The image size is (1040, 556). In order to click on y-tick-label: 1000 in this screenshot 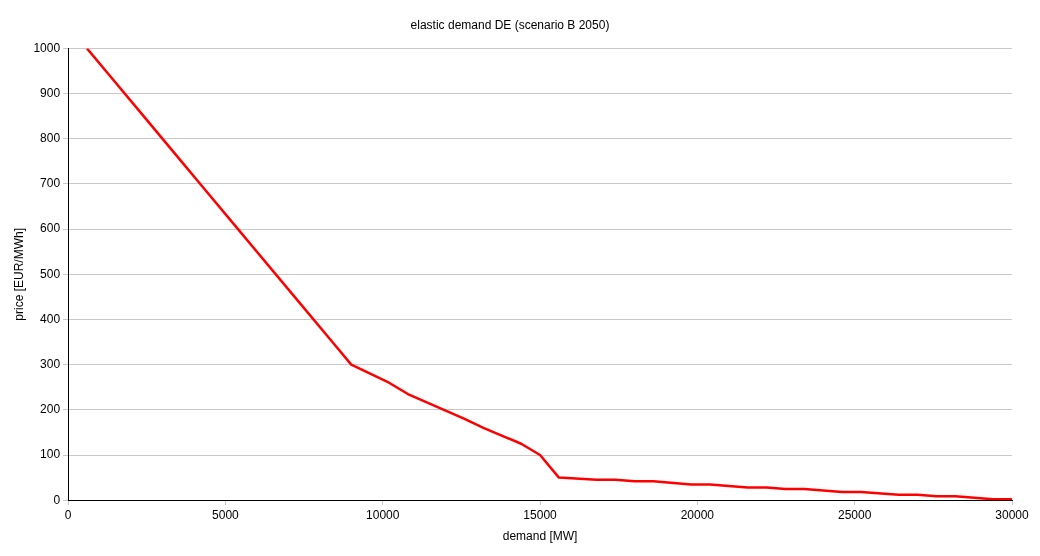, I will do `click(47, 47)`.